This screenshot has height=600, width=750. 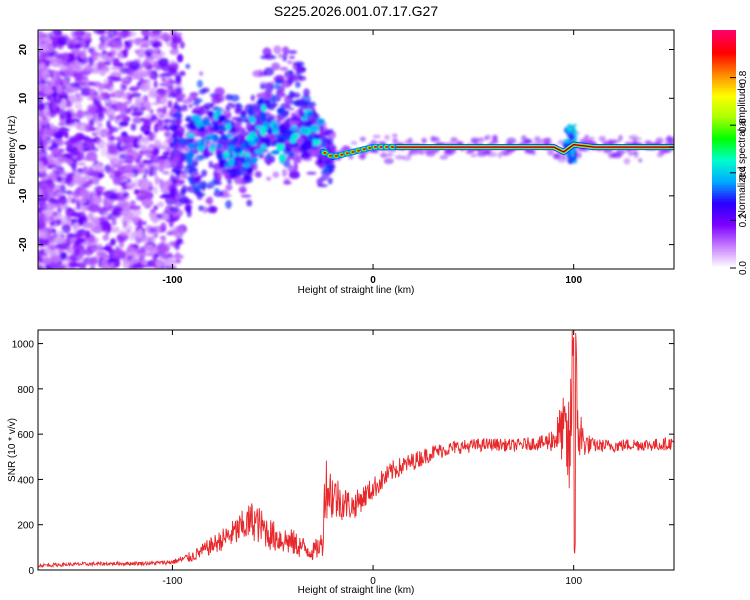 What do you see at coordinates (742, 149) in the screenshot?
I see `colorbar-label: Normalized spectral amplitude` at bounding box center [742, 149].